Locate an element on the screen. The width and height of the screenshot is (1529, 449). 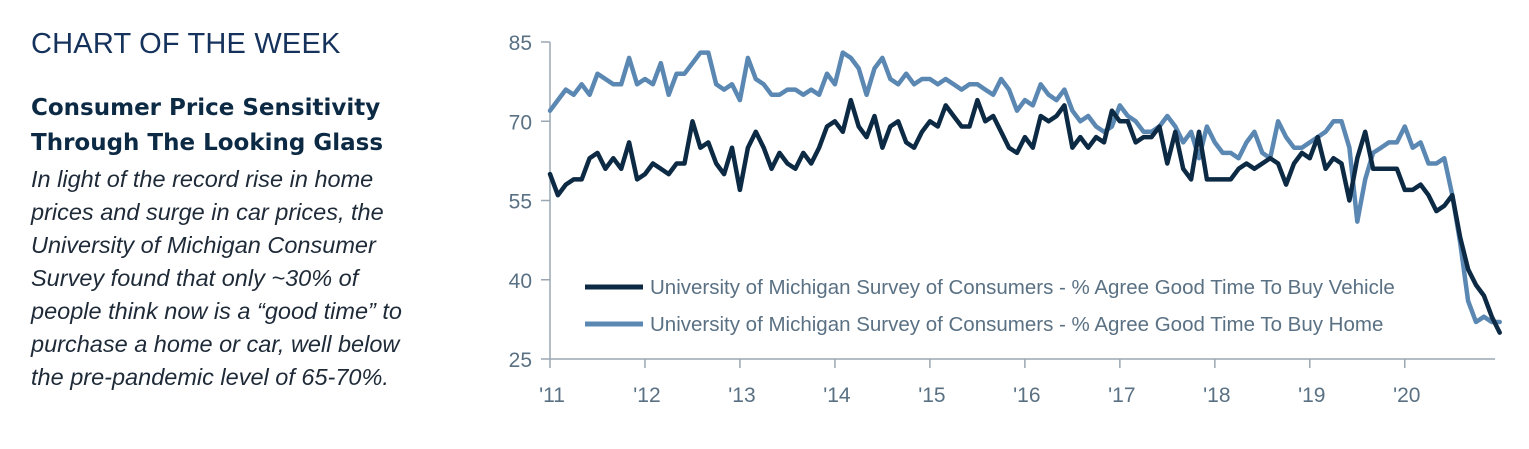
x-tick-label: '17 is located at coordinates (1121, 395).